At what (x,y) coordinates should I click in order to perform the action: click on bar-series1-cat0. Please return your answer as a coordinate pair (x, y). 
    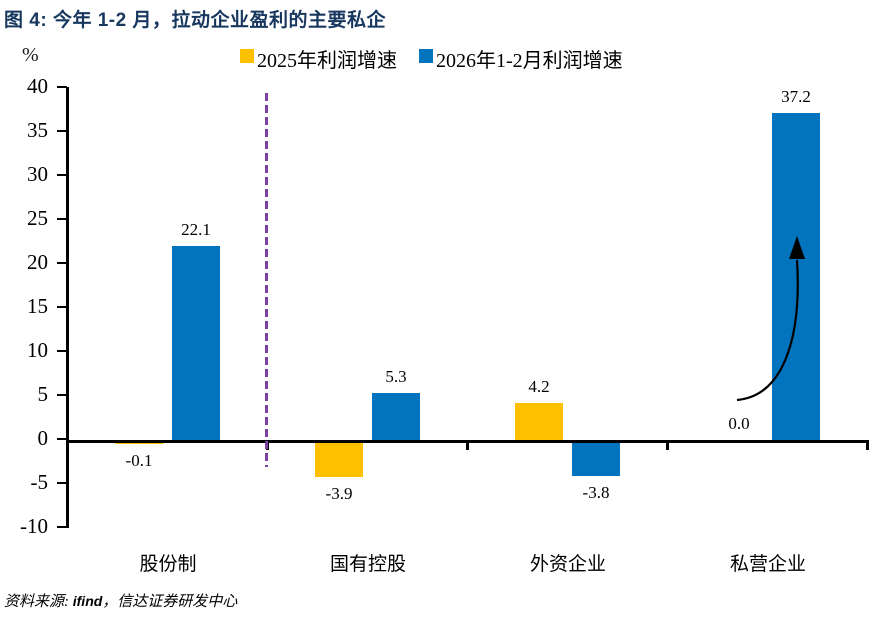
    Looking at the image, I should click on (196, 342).